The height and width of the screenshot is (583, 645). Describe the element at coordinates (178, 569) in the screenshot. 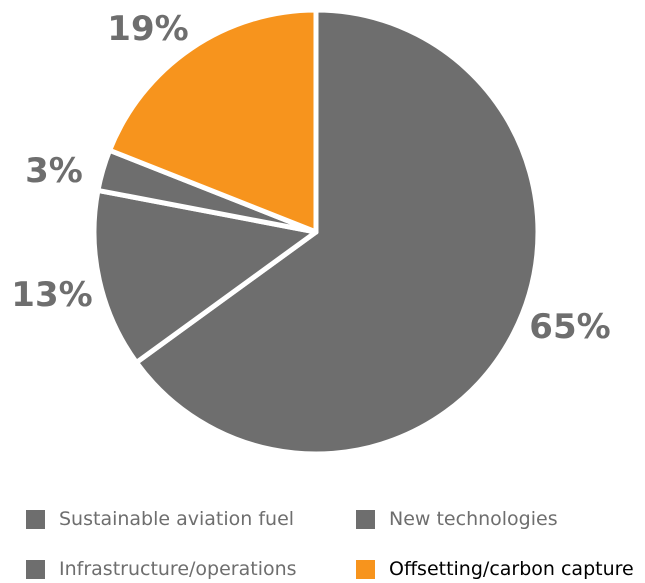

I see `legend-label: Infrastructure/operations` at that location.